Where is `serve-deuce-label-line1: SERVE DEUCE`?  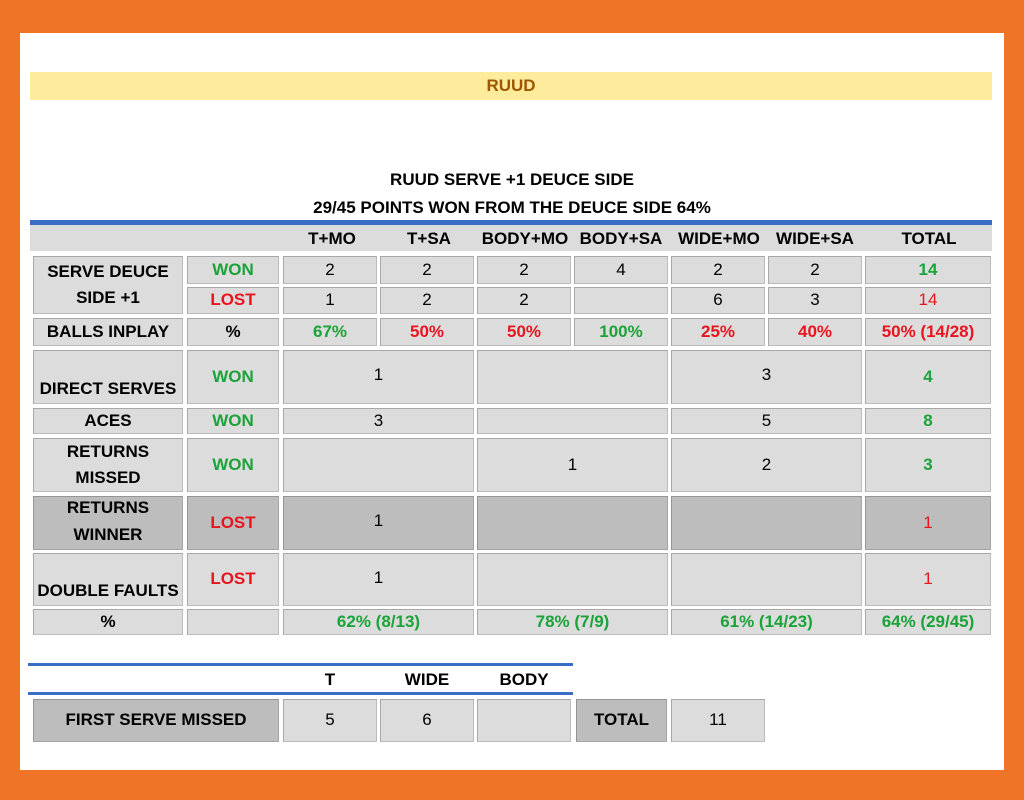 serve-deuce-label-line1: SERVE DEUCE is located at coordinates (108, 271).